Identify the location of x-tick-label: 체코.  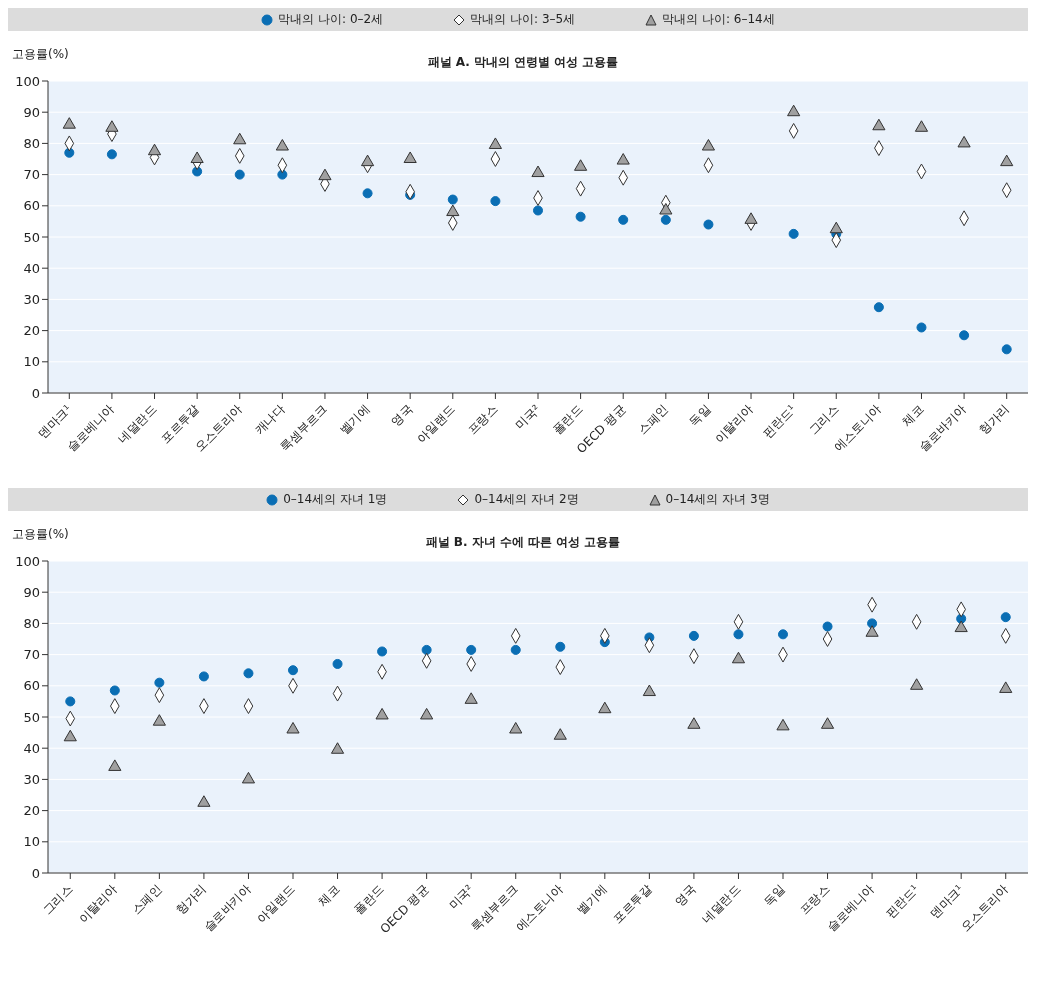
(329, 895).